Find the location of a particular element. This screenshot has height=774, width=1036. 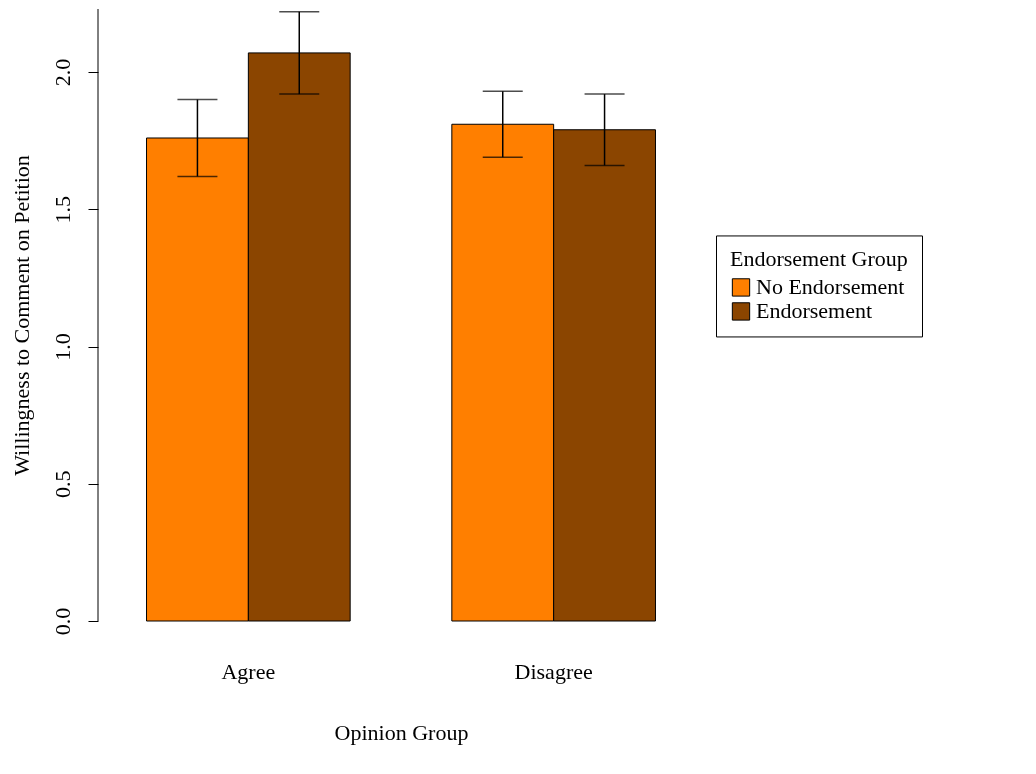

y-tick-label: 1.5 is located at coordinates (62, 210).